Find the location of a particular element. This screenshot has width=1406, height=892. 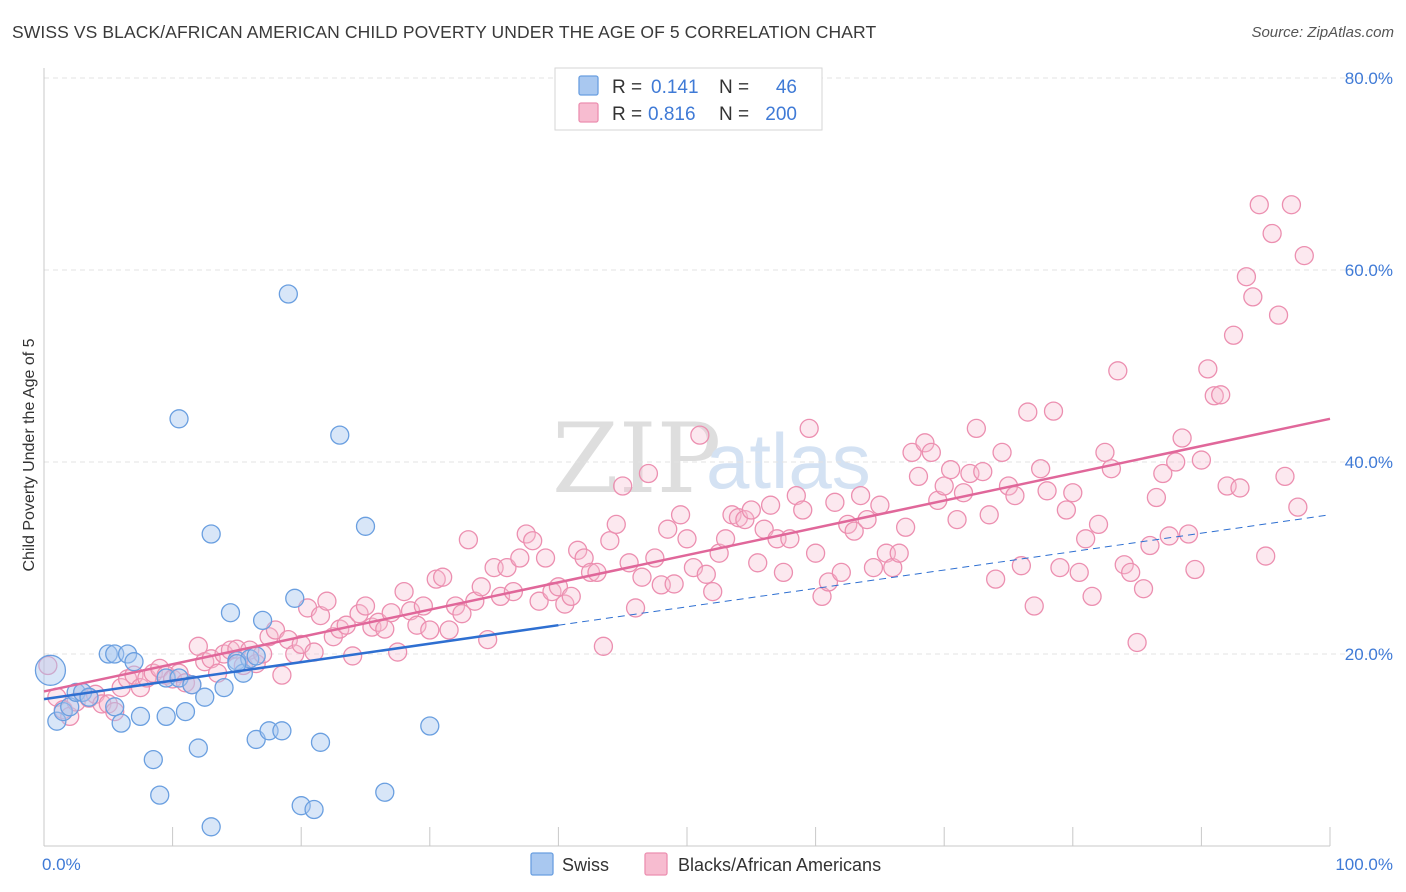

y-axis-tick-labels: 20.0% 40.0% 60.0% 80.0% is located at coordinates (1369, 366).